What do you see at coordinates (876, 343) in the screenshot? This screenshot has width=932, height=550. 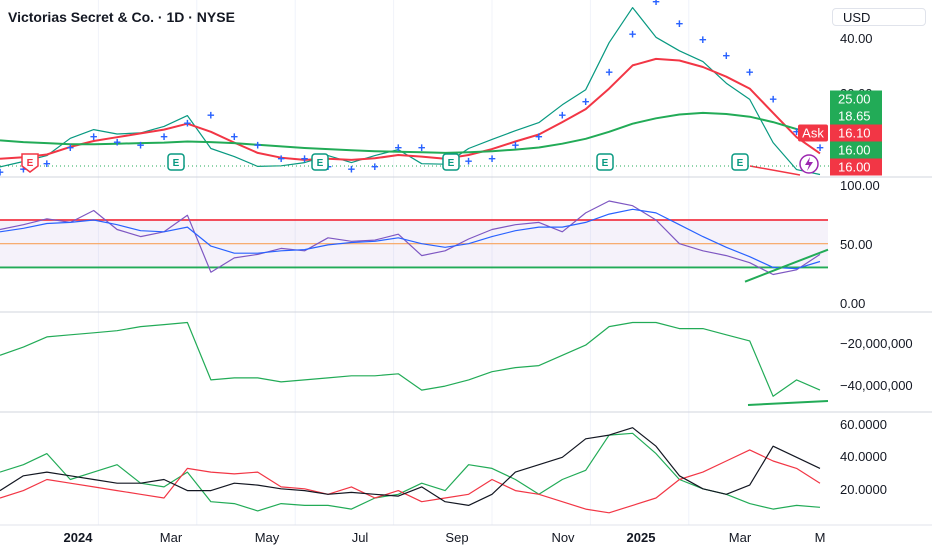 I see `y-tick-label: −20,000,000` at bounding box center [876, 343].